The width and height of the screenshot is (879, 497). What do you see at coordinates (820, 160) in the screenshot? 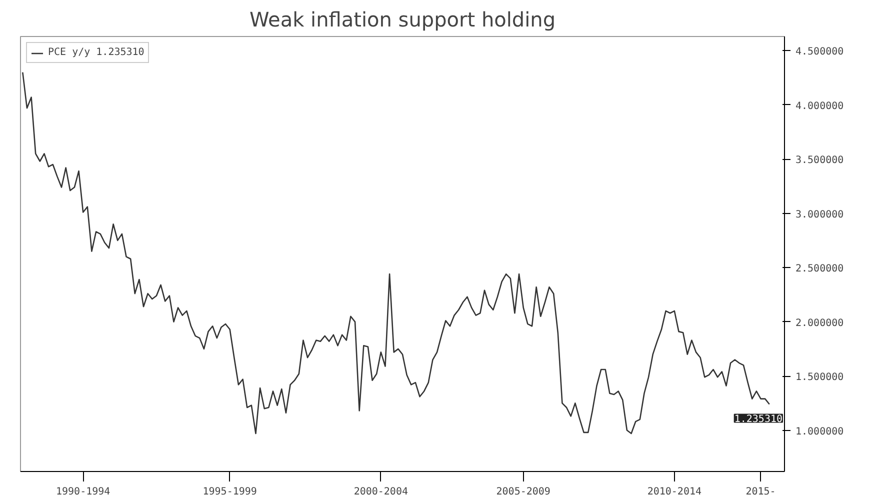
I see `y-tick-label: 3.500000` at bounding box center [820, 160].